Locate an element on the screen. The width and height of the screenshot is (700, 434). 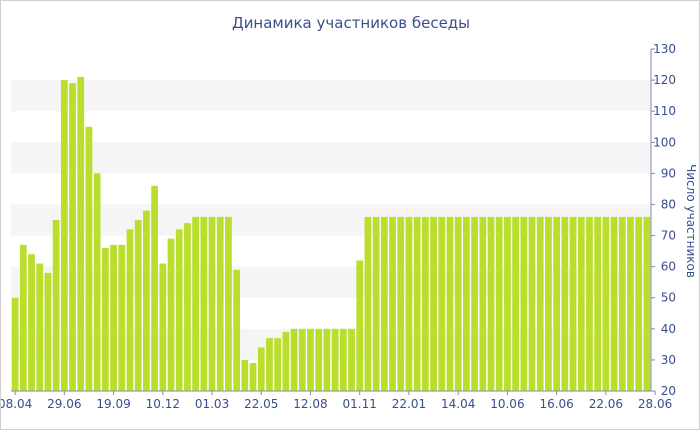
x-tick-label: 10.06 is located at coordinates (507, 404).